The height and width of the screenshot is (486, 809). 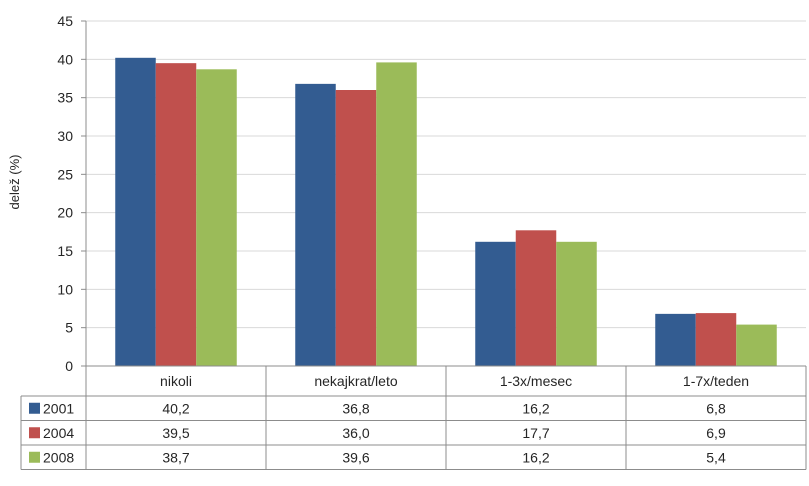 What do you see at coordinates (536, 381) in the screenshot?
I see `category-label: 1-3x/mesec` at bounding box center [536, 381].